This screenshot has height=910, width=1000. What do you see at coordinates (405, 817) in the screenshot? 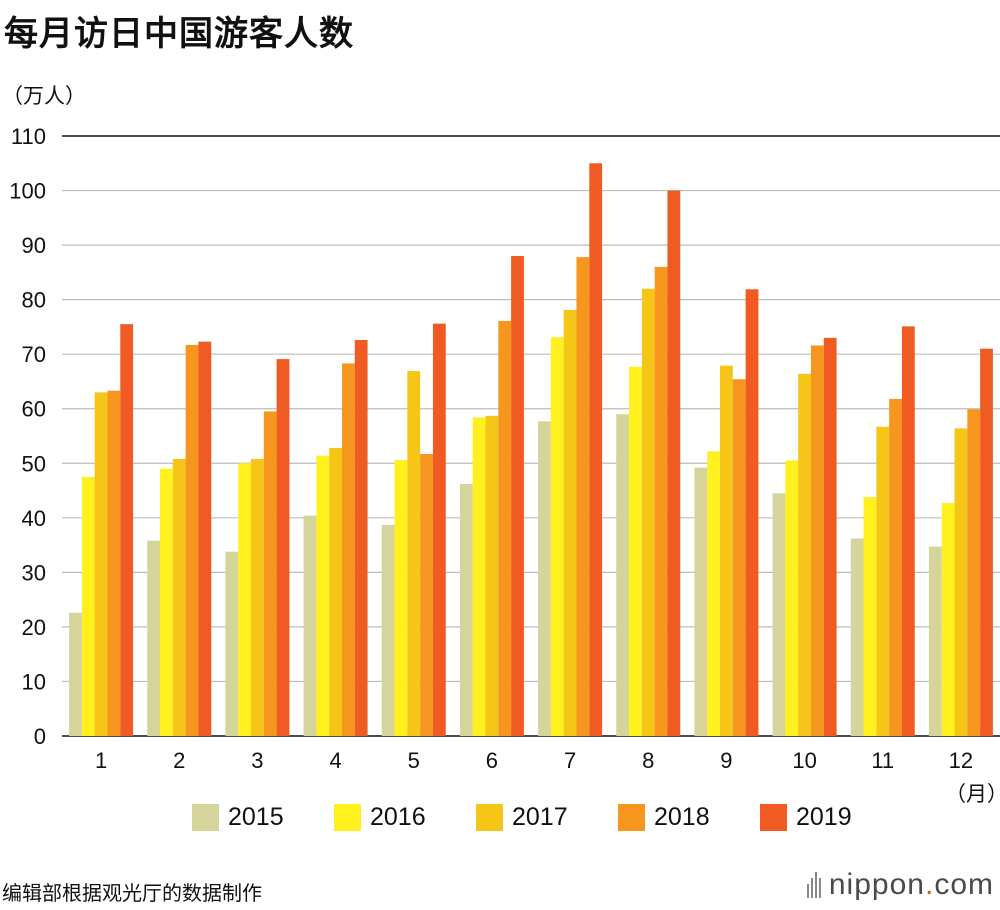
I see `legend-item-2016: 2016` at bounding box center [405, 817].